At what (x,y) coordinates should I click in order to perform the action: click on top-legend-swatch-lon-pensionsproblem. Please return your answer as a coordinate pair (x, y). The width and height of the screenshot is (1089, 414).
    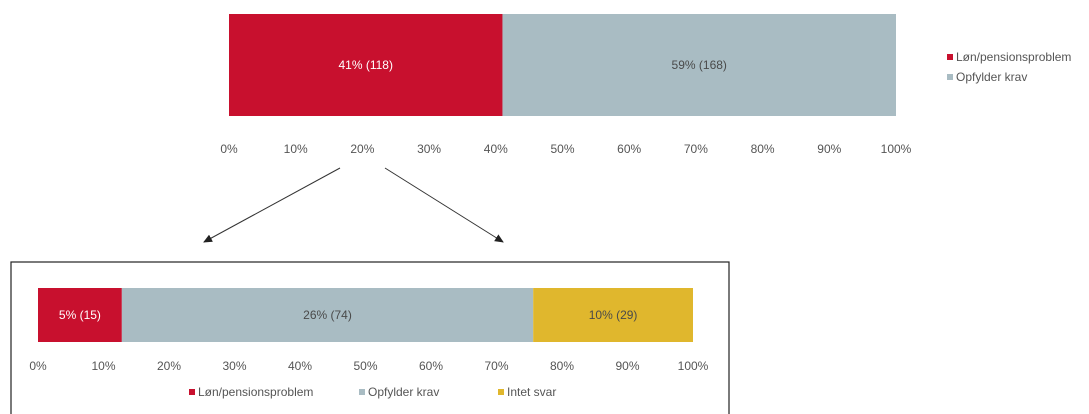
    Looking at the image, I should click on (950, 57).